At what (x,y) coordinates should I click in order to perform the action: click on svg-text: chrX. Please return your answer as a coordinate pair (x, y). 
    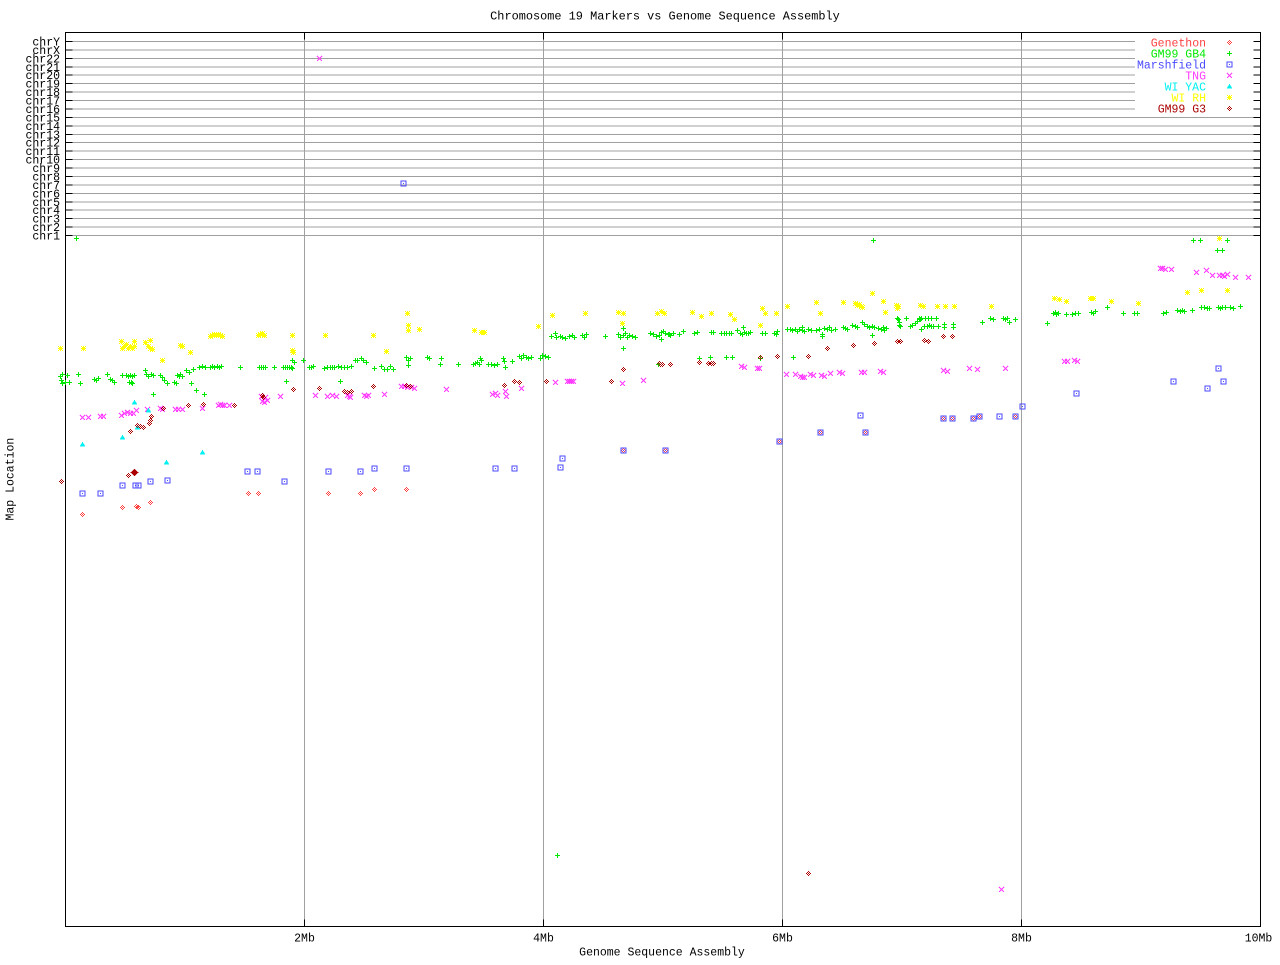
    Looking at the image, I should click on (46, 51).